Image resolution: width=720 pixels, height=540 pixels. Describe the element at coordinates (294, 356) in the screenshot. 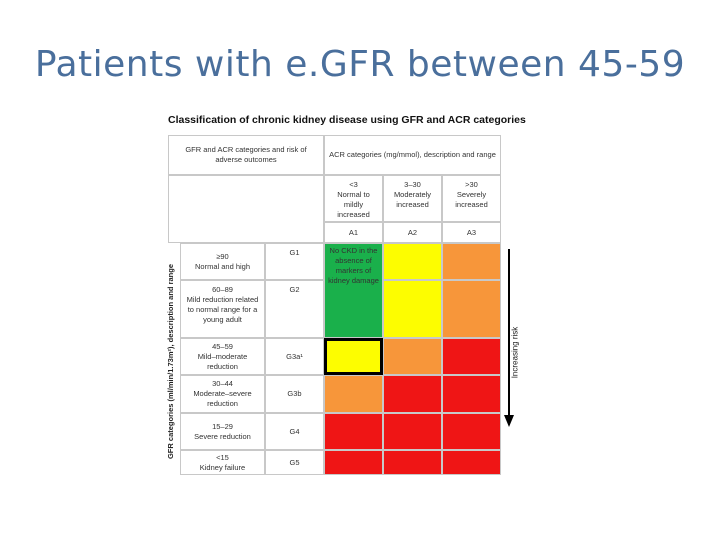

I see `gfr-code-g3a: G3a¹` at that location.